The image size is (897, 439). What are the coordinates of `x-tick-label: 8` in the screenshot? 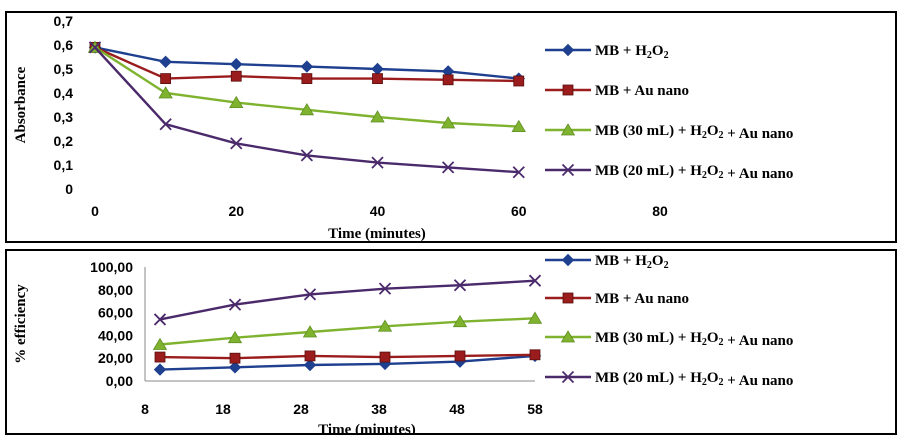 It's located at (145, 409).